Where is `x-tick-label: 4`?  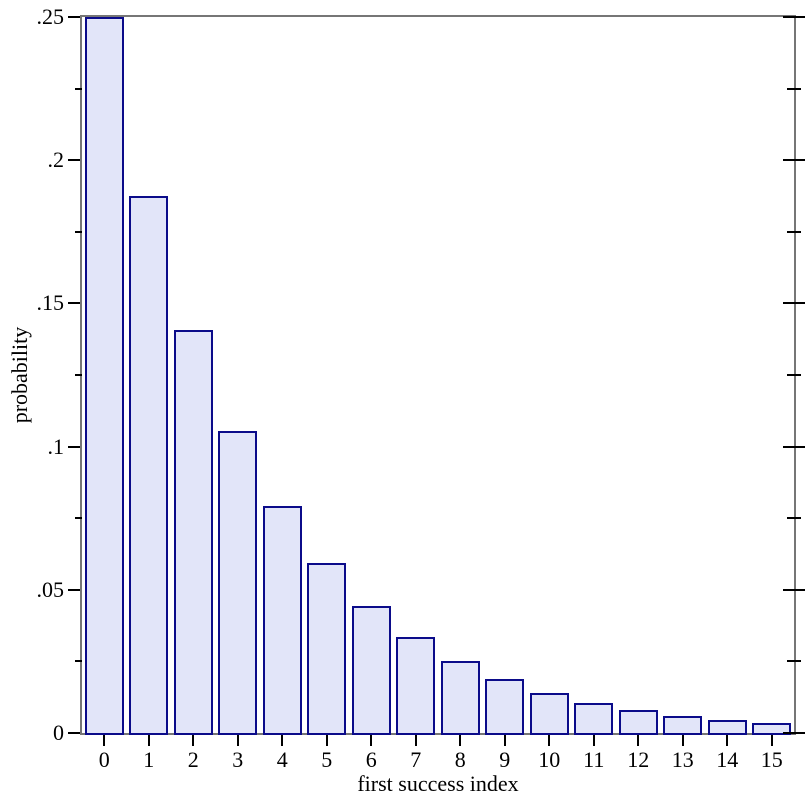 x-tick-label: 4 is located at coordinates (282, 759).